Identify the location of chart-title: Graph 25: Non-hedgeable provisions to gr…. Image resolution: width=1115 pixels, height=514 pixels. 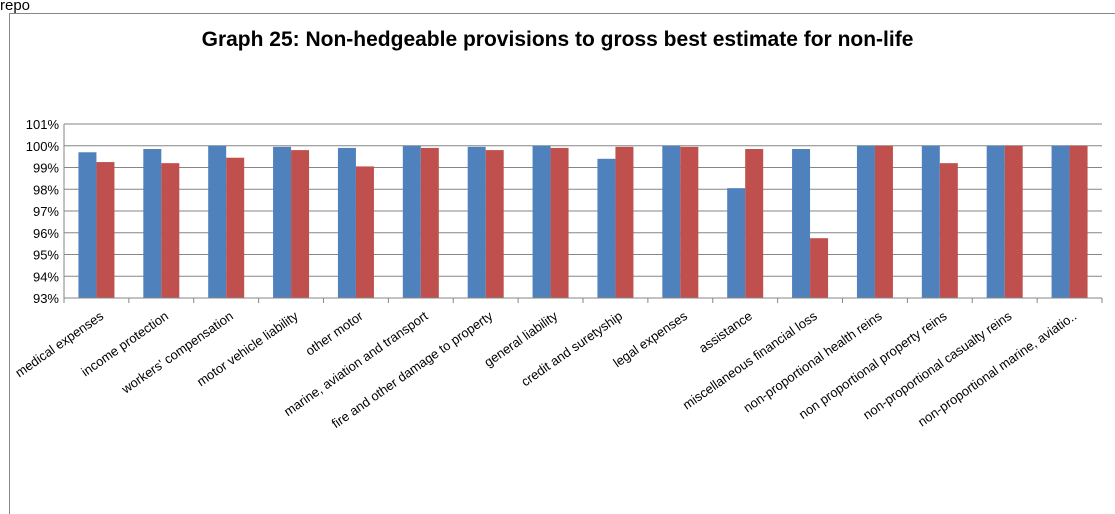
(557, 39).